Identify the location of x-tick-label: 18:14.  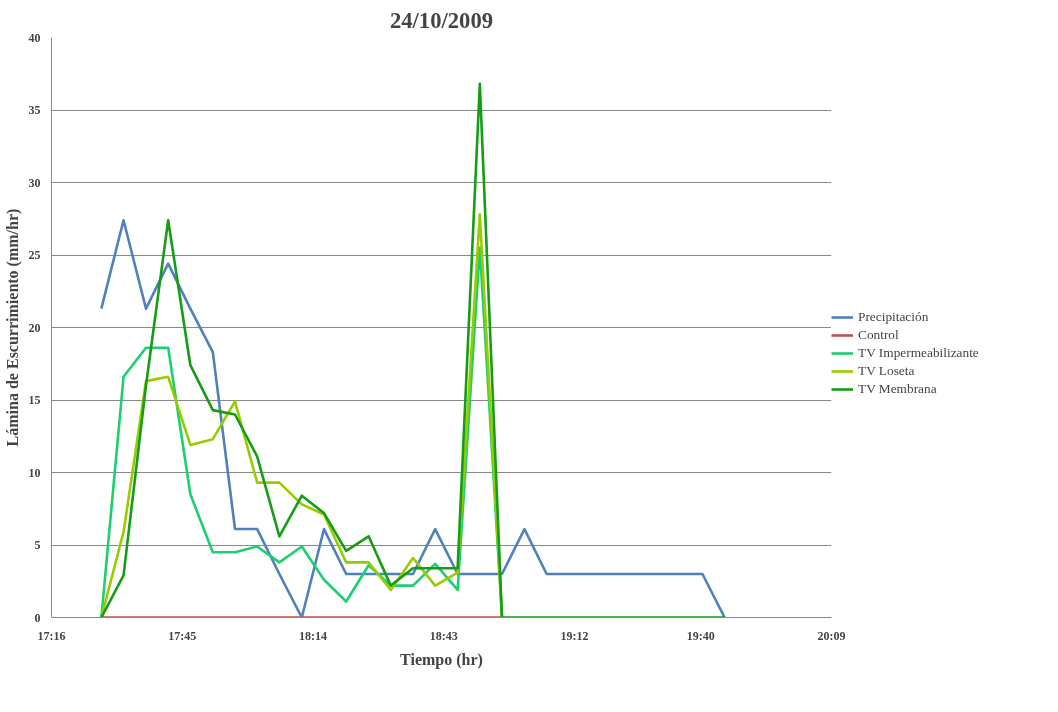
(312, 635).